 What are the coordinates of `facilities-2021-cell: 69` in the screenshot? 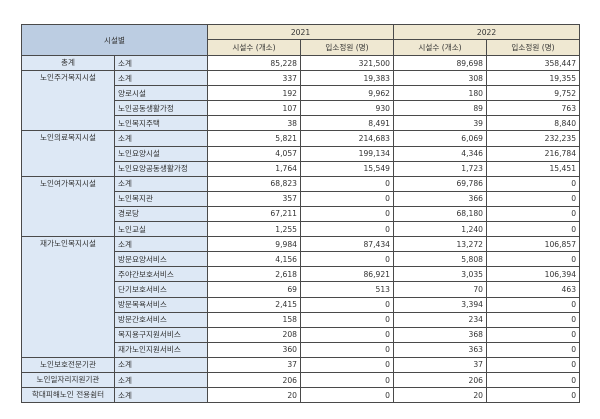 It's located at (254, 289).